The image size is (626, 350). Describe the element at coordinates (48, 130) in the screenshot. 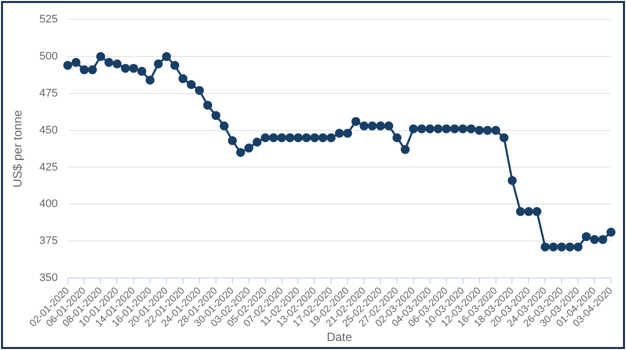

I see `y-tick-label: 450` at that location.